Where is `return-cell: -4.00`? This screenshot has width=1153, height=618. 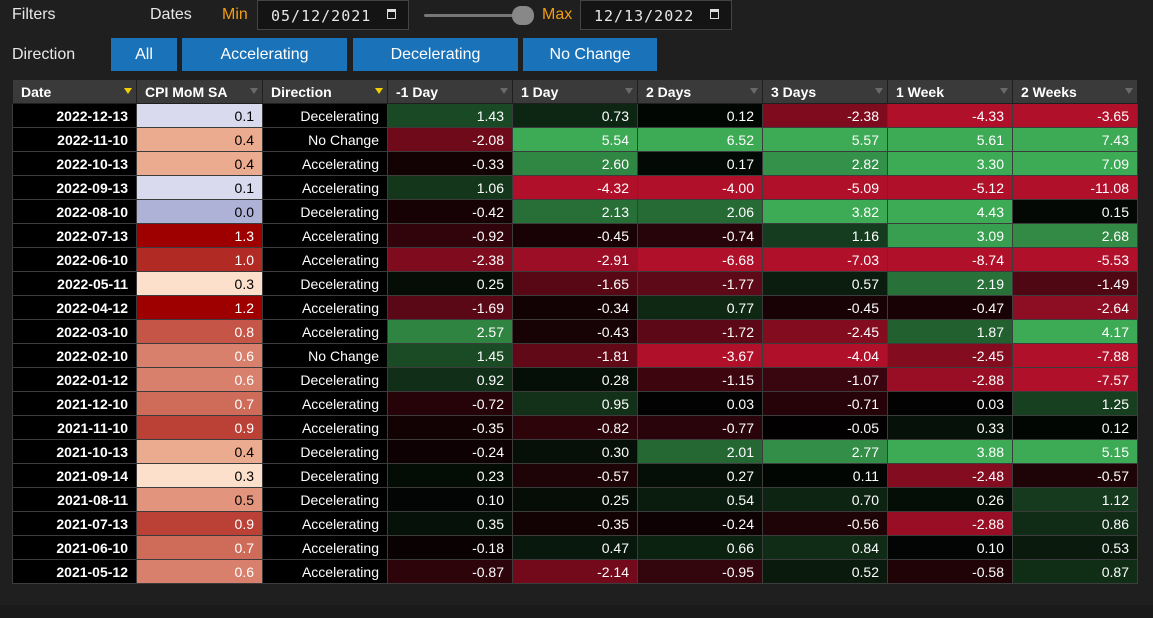 return-cell: -4.00 is located at coordinates (700, 187).